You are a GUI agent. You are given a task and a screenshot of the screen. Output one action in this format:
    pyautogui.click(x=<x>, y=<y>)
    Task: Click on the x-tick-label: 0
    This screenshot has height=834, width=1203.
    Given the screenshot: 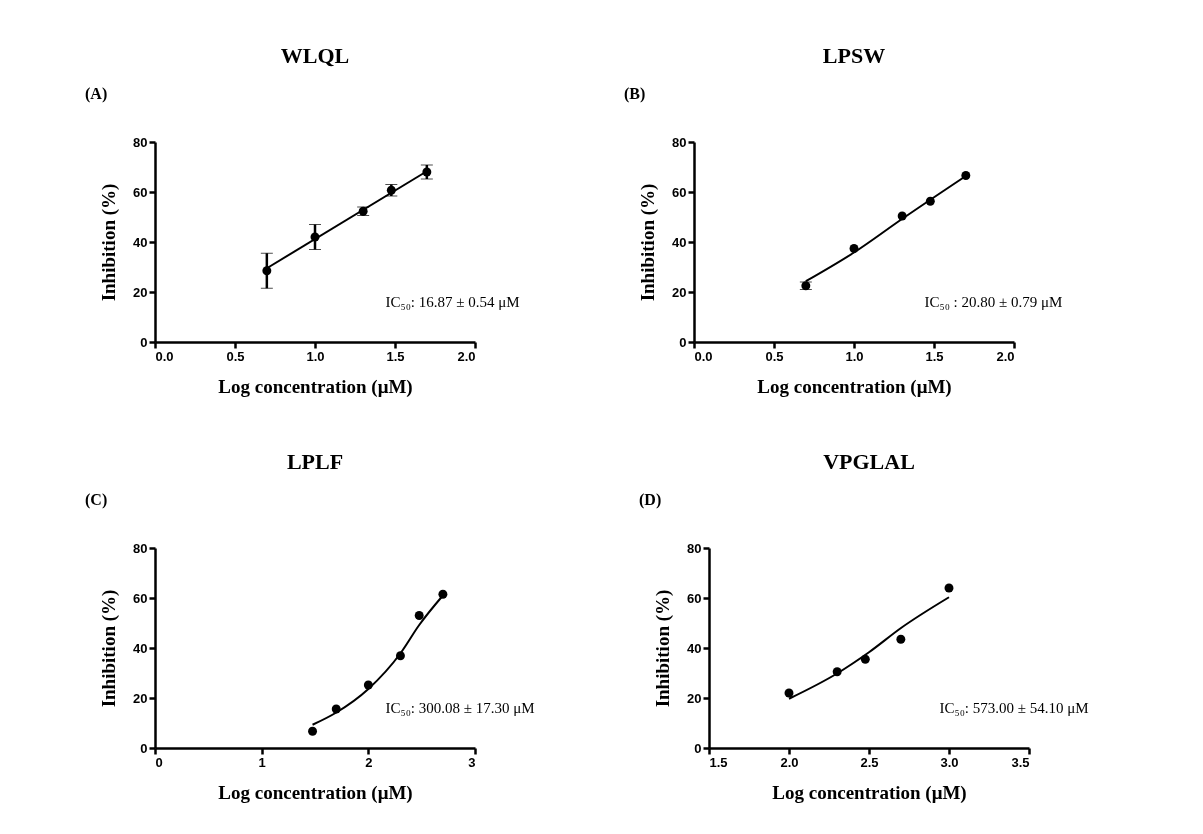 What is the action you would take?
    pyautogui.click(x=159, y=762)
    